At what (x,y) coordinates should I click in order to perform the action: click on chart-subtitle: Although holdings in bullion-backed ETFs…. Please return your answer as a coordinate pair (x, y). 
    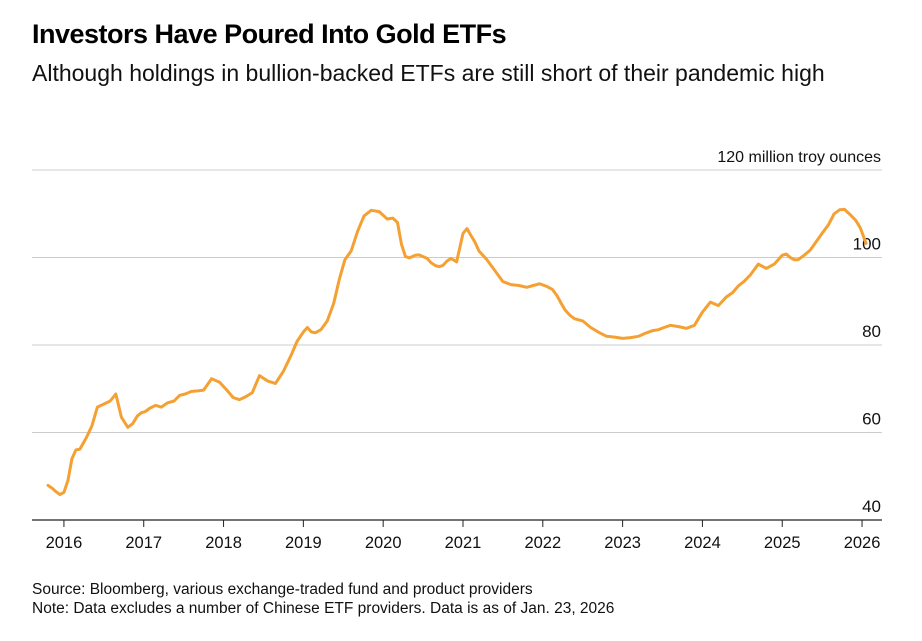
    Looking at the image, I should click on (428, 73).